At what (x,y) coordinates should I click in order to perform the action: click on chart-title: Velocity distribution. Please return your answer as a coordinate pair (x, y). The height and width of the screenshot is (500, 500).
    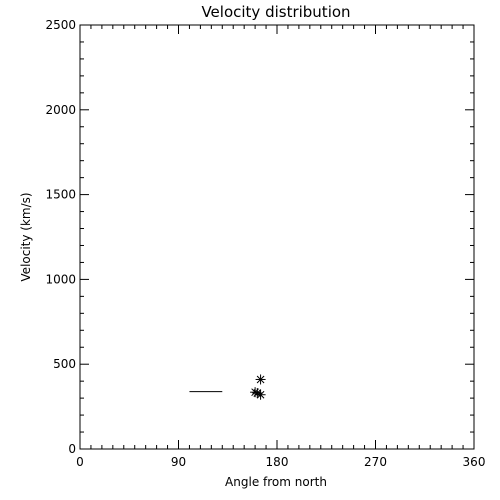
    Looking at the image, I should click on (275, 12).